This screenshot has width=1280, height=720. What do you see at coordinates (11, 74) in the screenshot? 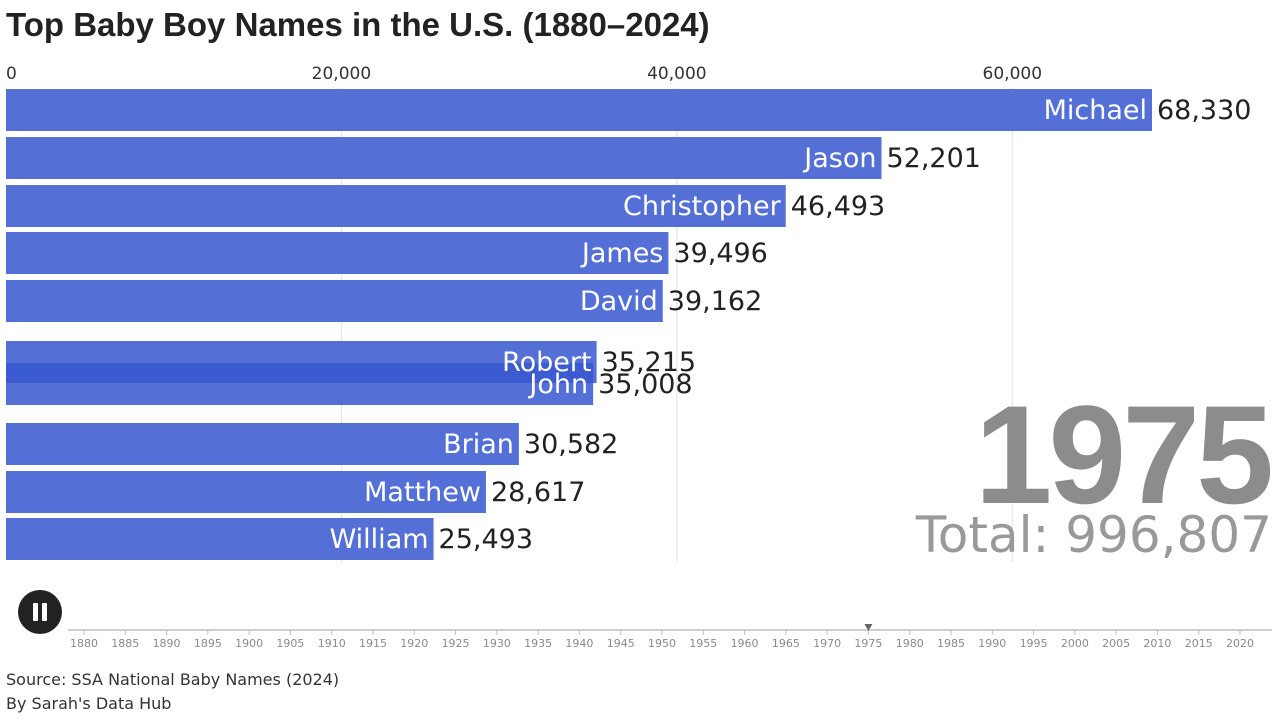
I see `x-tick-label: 0` at bounding box center [11, 74].